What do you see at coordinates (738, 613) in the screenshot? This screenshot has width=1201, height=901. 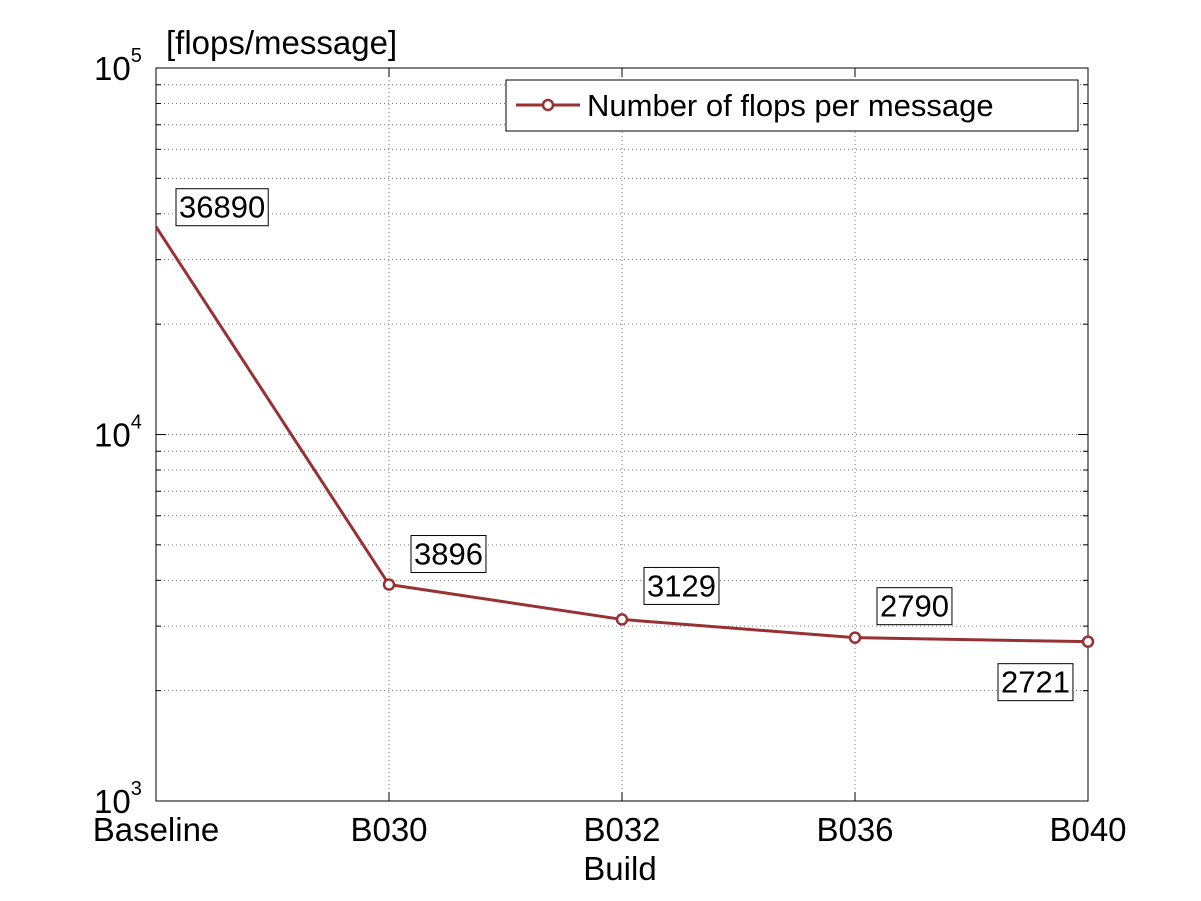 I see `data-markers` at bounding box center [738, 613].